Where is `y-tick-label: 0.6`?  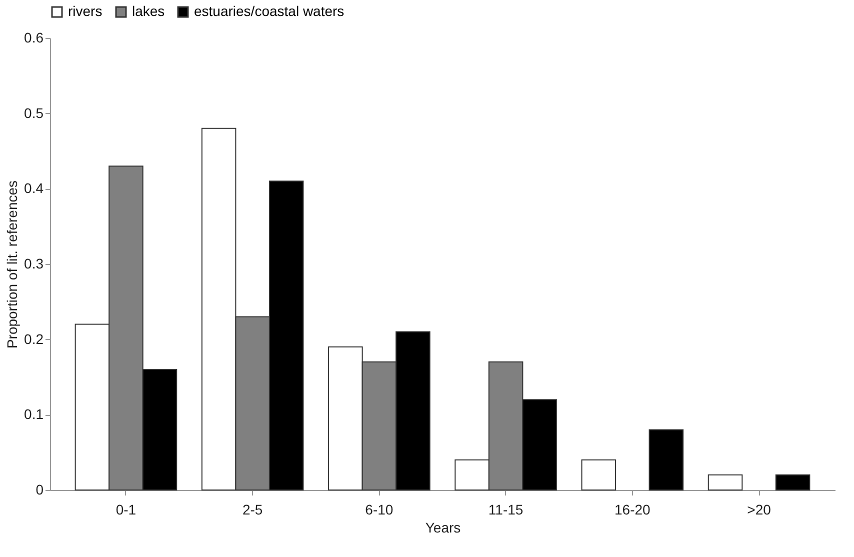 y-tick-label: 0.6 is located at coordinates (34, 38).